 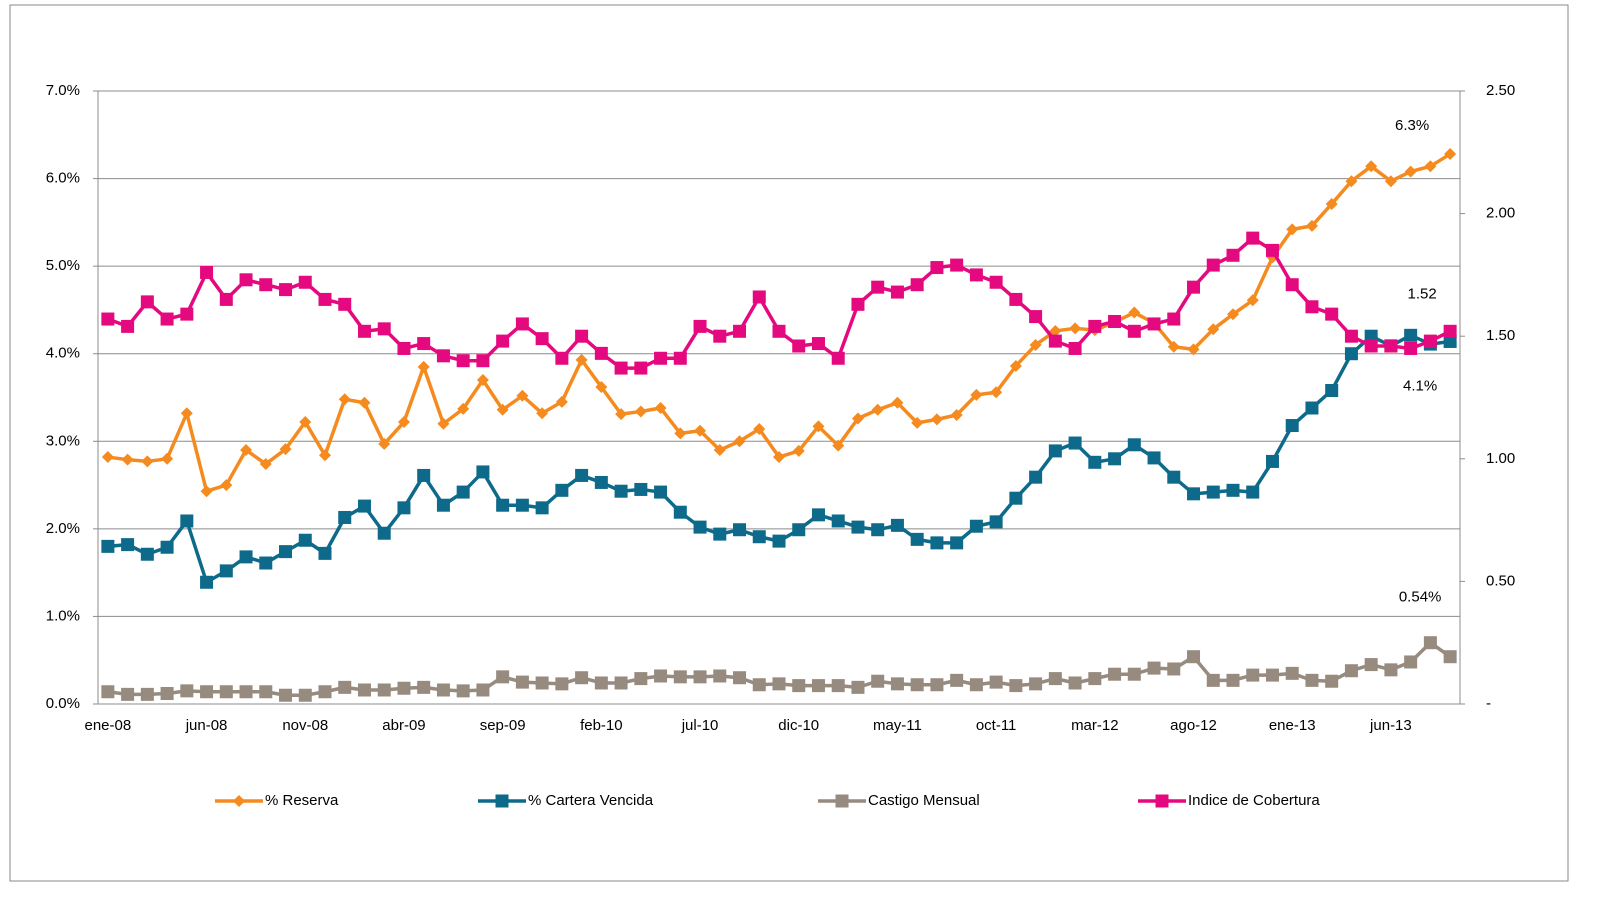 What do you see at coordinates (63, 703) in the screenshot?
I see `y-tick-label: 0.0%` at bounding box center [63, 703].